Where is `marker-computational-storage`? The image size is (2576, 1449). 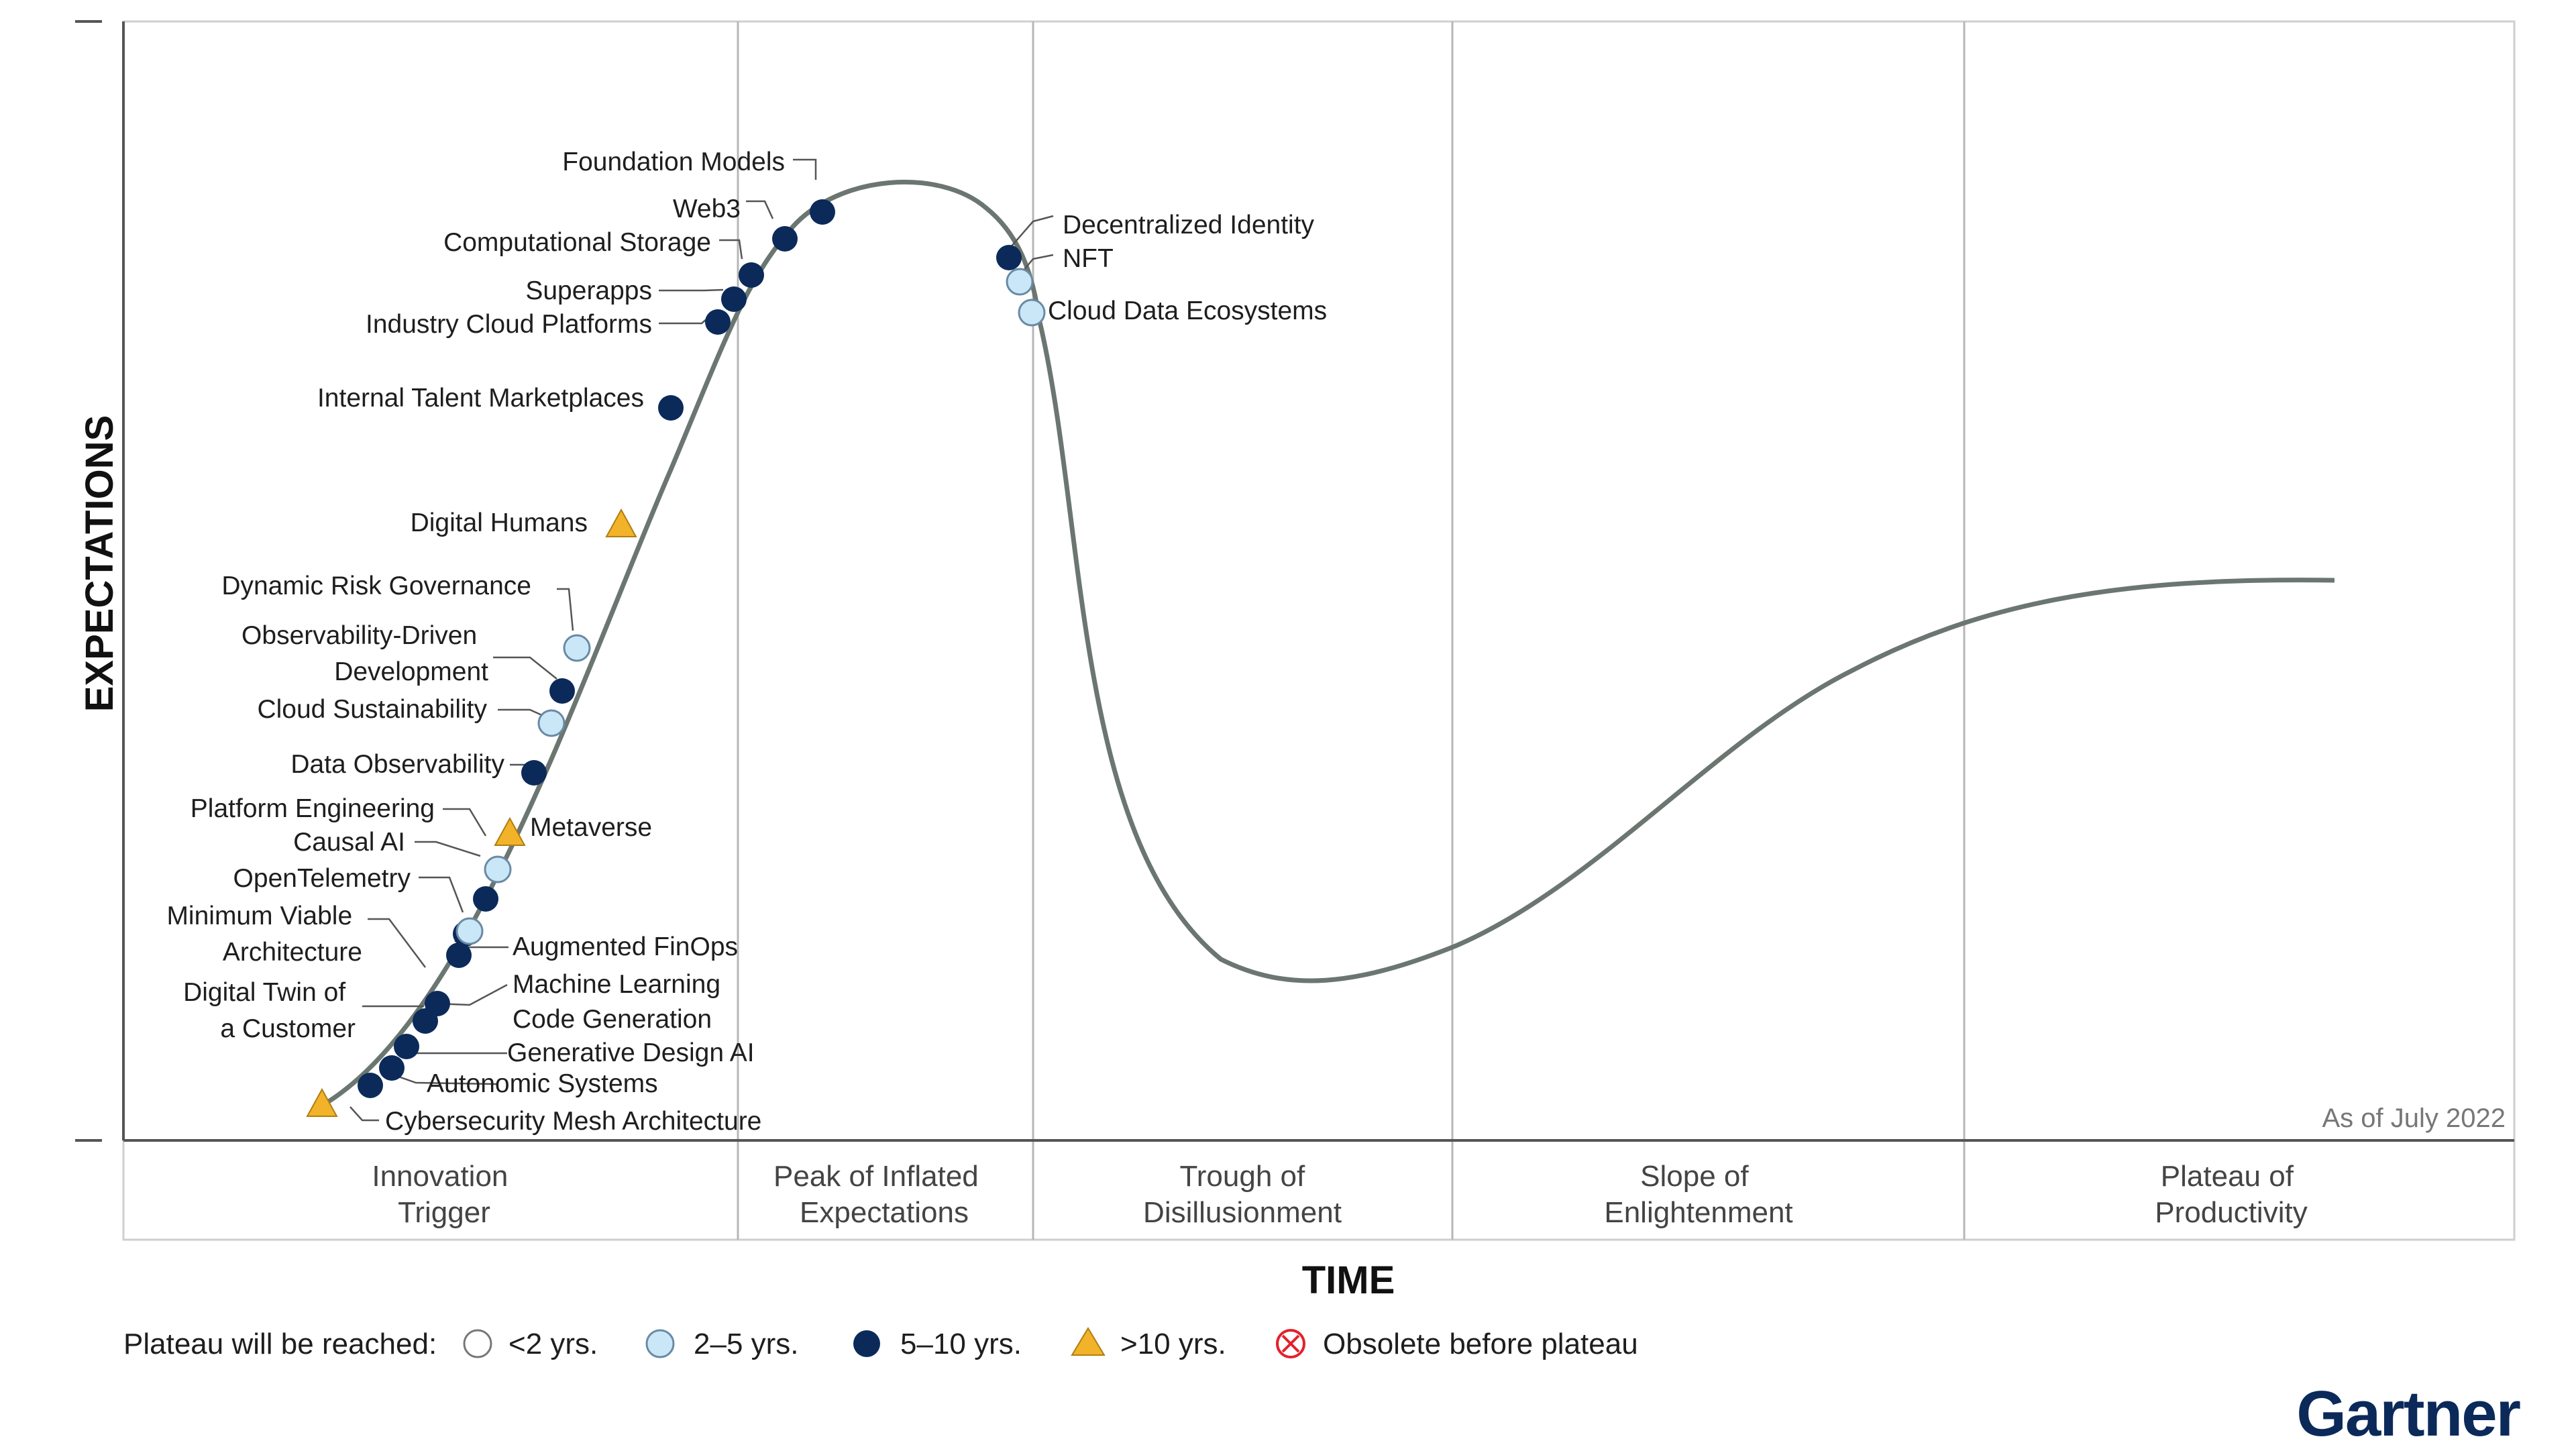 marker-computational-storage is located at coordinates (751, 275).